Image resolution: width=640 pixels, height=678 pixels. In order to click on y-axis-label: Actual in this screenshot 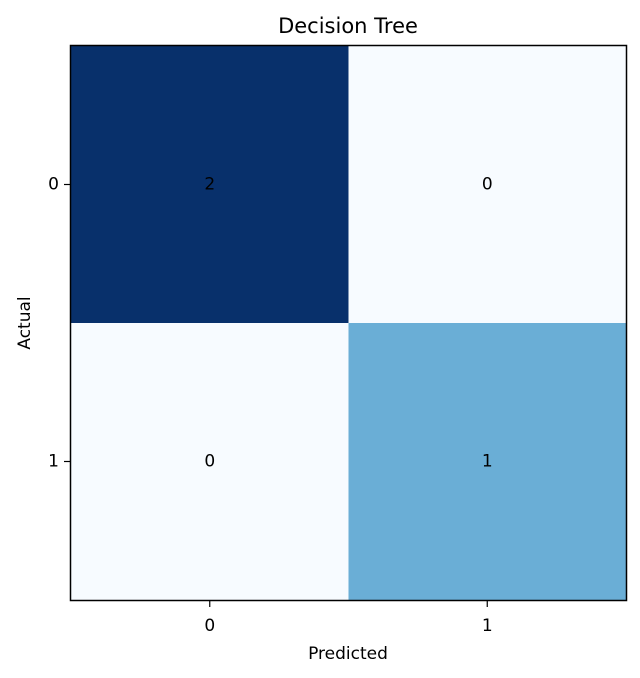, I will do `click(25, 322)`.